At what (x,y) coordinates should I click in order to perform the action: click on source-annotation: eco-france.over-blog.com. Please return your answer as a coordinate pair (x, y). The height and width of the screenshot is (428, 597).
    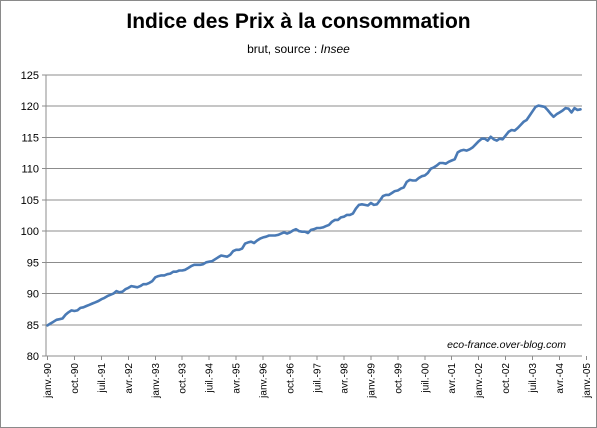
    Looking at the image, I should click on (506, 345).